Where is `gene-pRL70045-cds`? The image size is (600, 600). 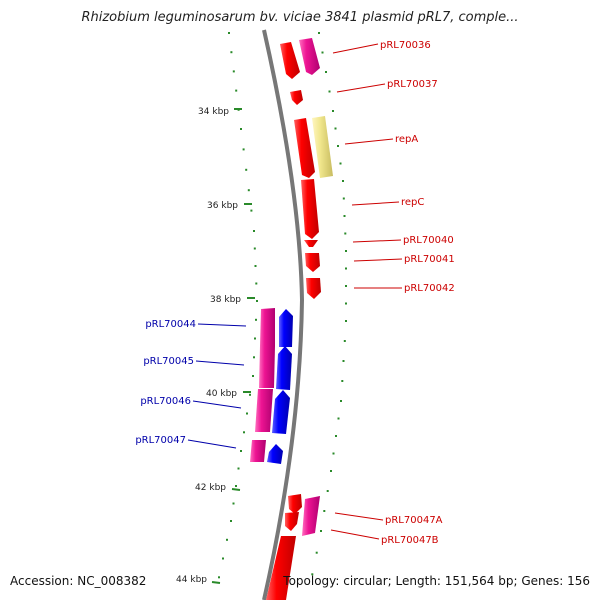 gene-pRL70045-cds is located at coordinates (284, 368).